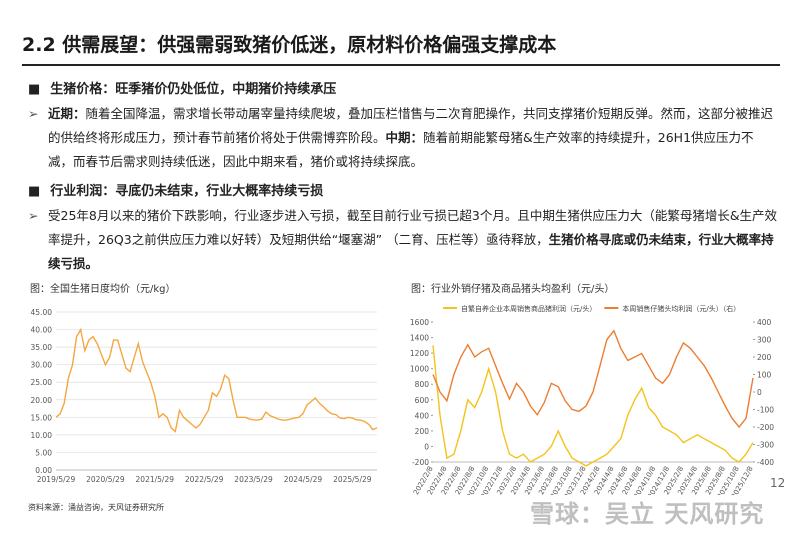 The width and height of the screenshot is (800, 533). I want to click on y2-tick-label: 100, so click(764, 375).